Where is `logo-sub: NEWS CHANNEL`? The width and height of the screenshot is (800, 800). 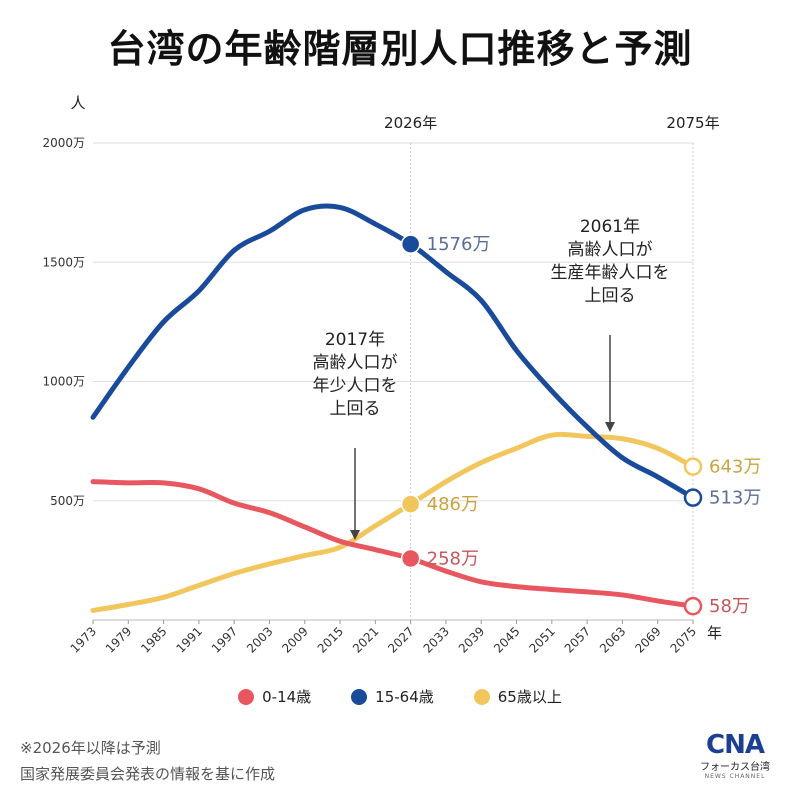 logo-sub: NEWS CHANNEL is located at coordinates (735, 776).